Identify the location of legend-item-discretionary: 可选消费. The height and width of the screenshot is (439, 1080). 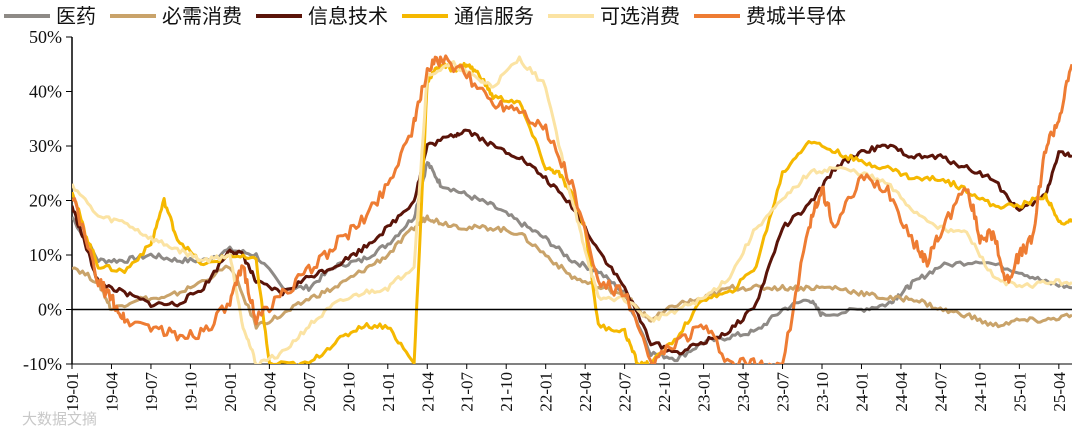
(614, 16).